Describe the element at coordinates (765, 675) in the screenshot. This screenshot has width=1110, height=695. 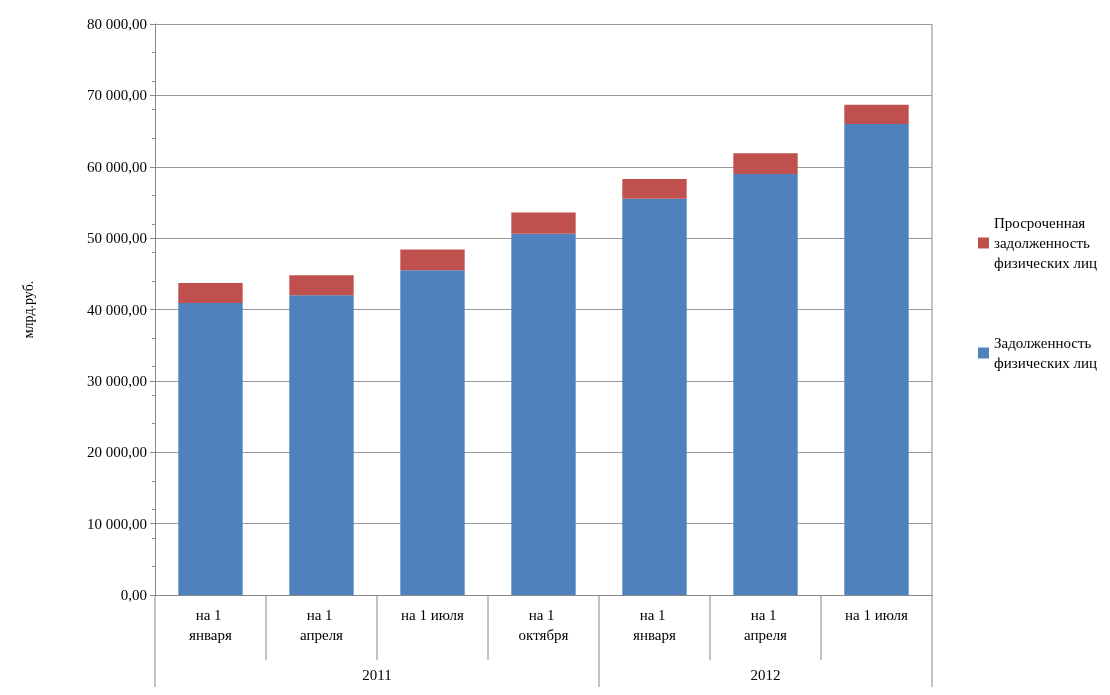
I see `text: 2012` at that location.